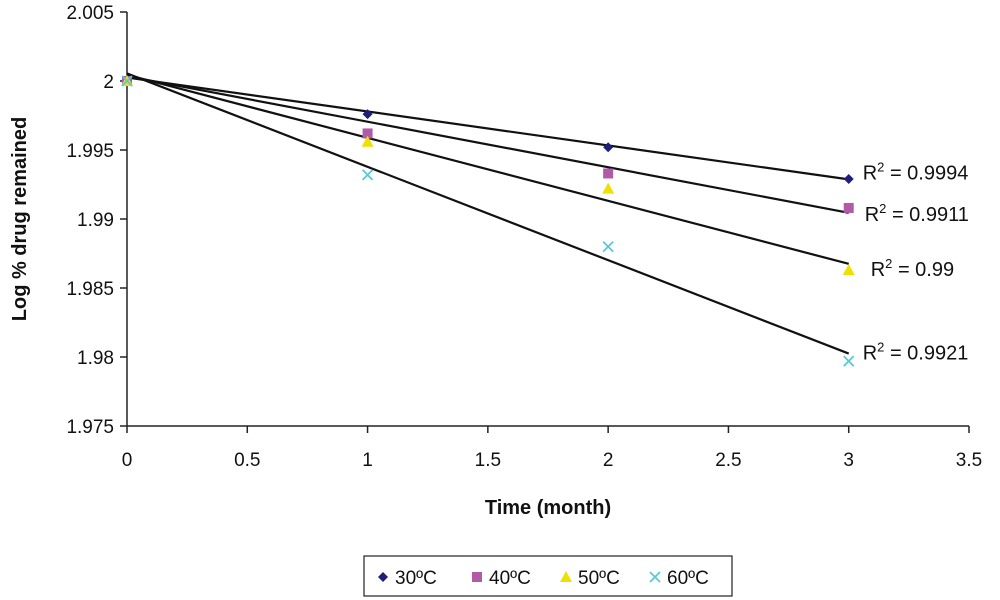  What do you see at coordinates (108, 82) in the screenshot?
I see `y-tick-label: 2` at bounding box center [108, 82].